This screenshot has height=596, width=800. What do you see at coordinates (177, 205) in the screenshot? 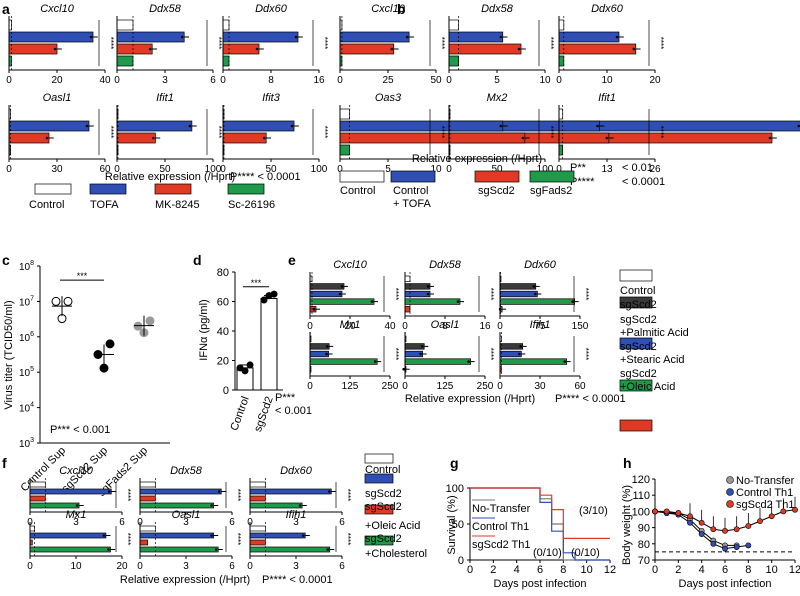
I see `legend-label: MK-8245` at bounding box center [177, 205].